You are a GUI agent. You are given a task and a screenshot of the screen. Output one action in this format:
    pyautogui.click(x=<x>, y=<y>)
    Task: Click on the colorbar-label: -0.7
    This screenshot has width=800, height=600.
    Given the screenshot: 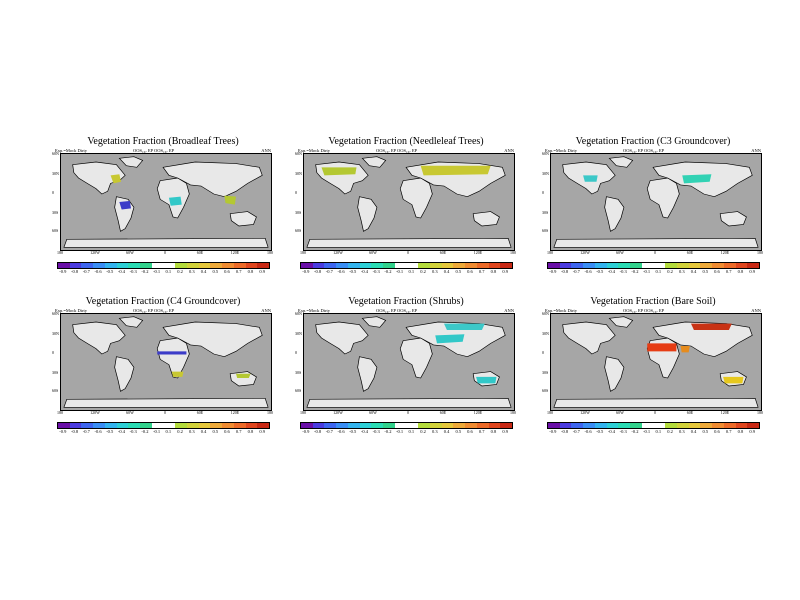 What is the action you would take?
    pyautogui.click(x=329, y=271)
    